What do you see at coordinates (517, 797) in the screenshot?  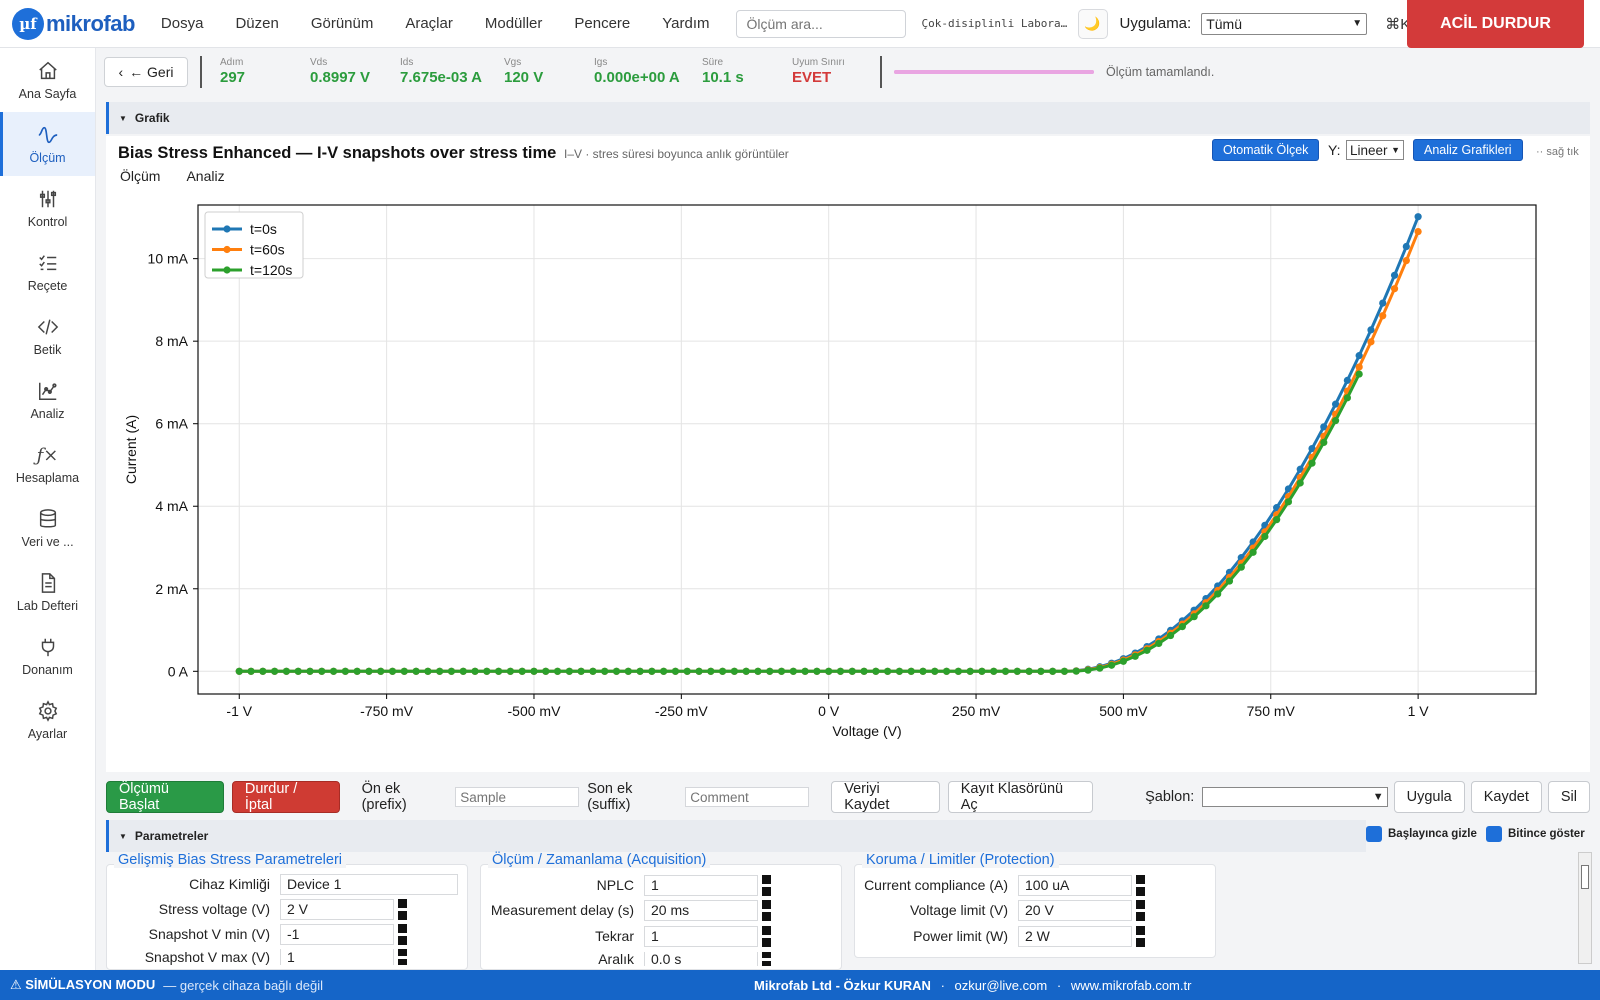 I see `prefix-input` at bounding box center [517, 797].